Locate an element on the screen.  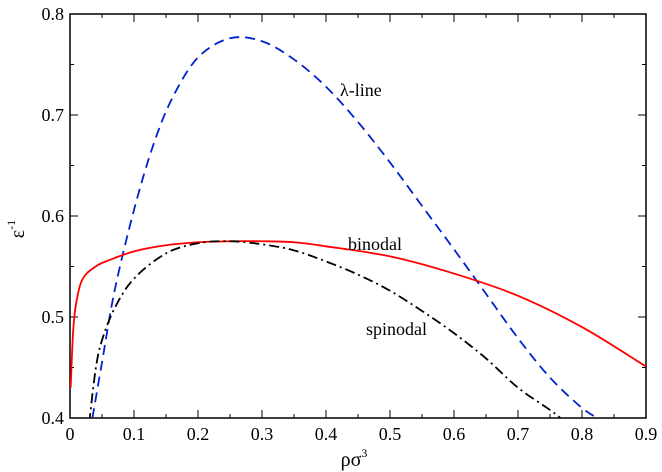
y-axis-title-sup: -1 is located at coordinates (11, 225).